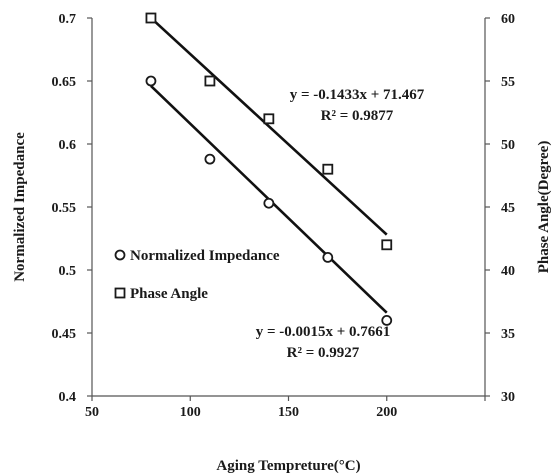  What do you see at coordinates (68, 19) in the screenshot?
I see `y-left-tick-label: 0.7` at bounding box center [68, 19].